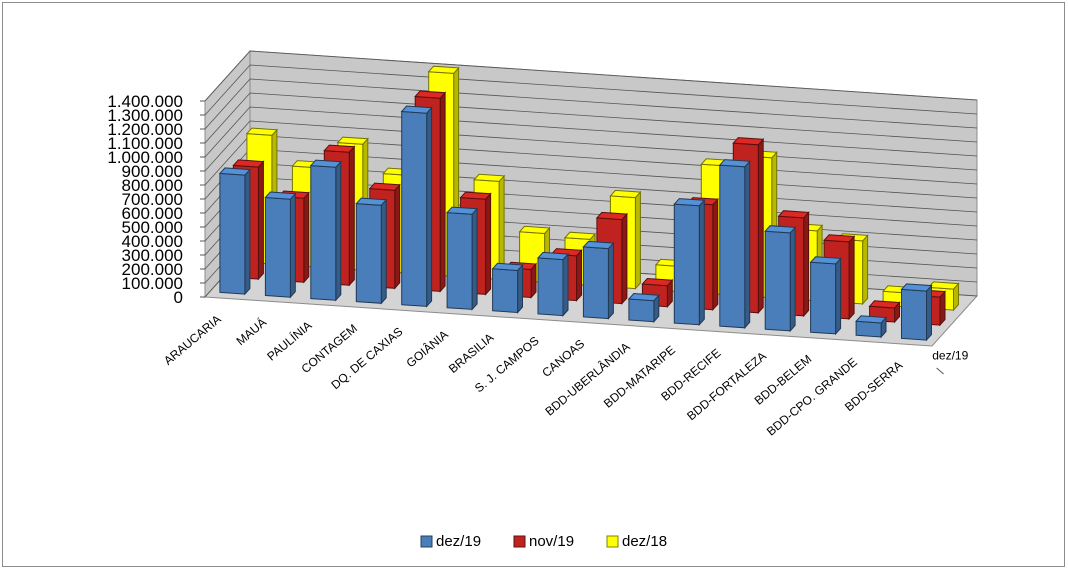 Image resolution: width=1068 pixels, height=570 pixels. Describe the element at coordinates (145, 157) in the screenshot. I see `y-tick-label: 1.000.000` at that location.